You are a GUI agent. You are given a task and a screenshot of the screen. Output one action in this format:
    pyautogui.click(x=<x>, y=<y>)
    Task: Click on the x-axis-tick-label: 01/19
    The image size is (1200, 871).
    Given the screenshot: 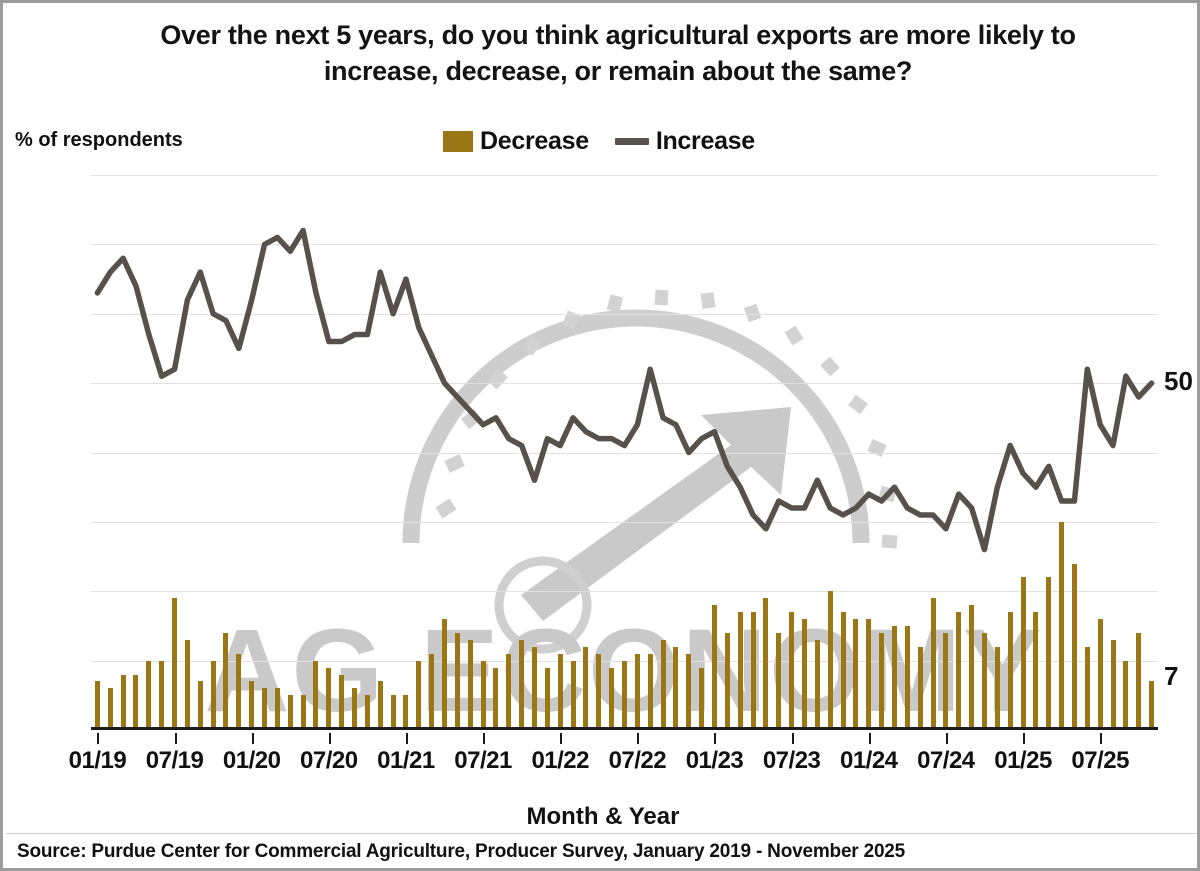 What is the action you would take?
    pyautogui.click(x=97, y=760)
    